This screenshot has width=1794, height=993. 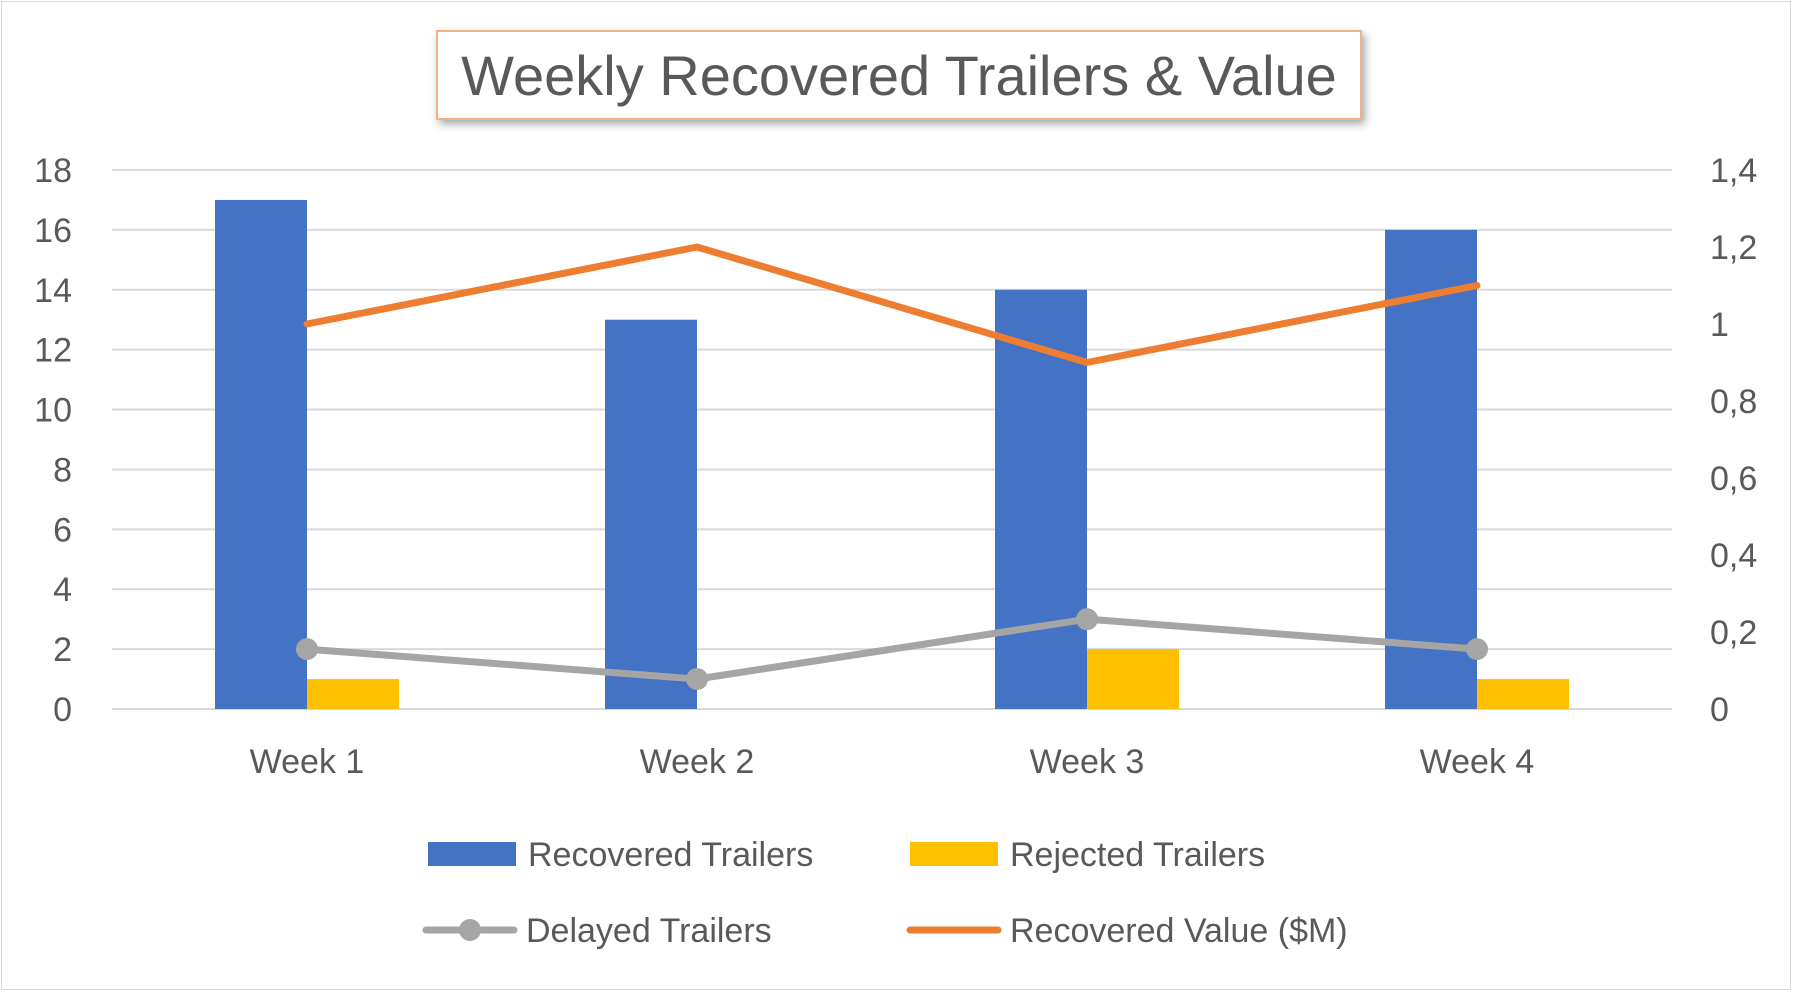 I want to click on y-left-tick-label: 10, so click(x=53, y=411).